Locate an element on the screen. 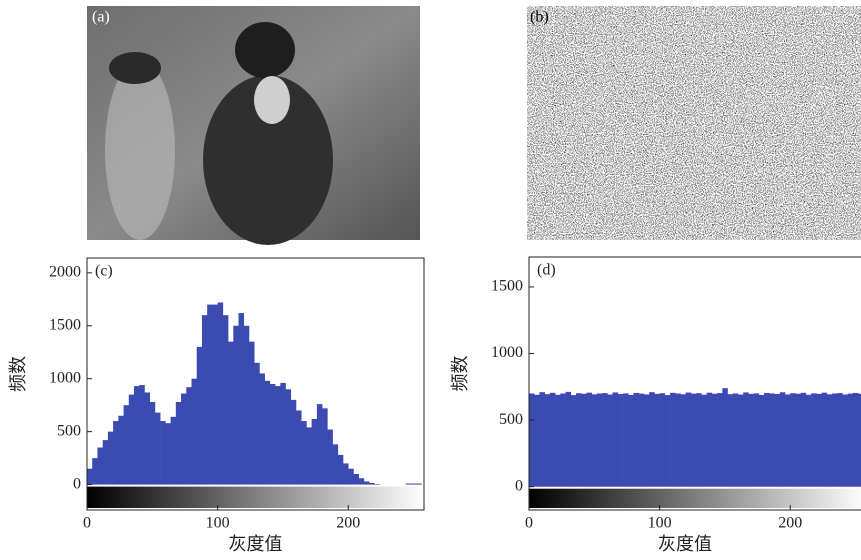 The height and width of the screenshot is (560, 861). y-tick-label: 1000 is located at coordinates (507, 352).